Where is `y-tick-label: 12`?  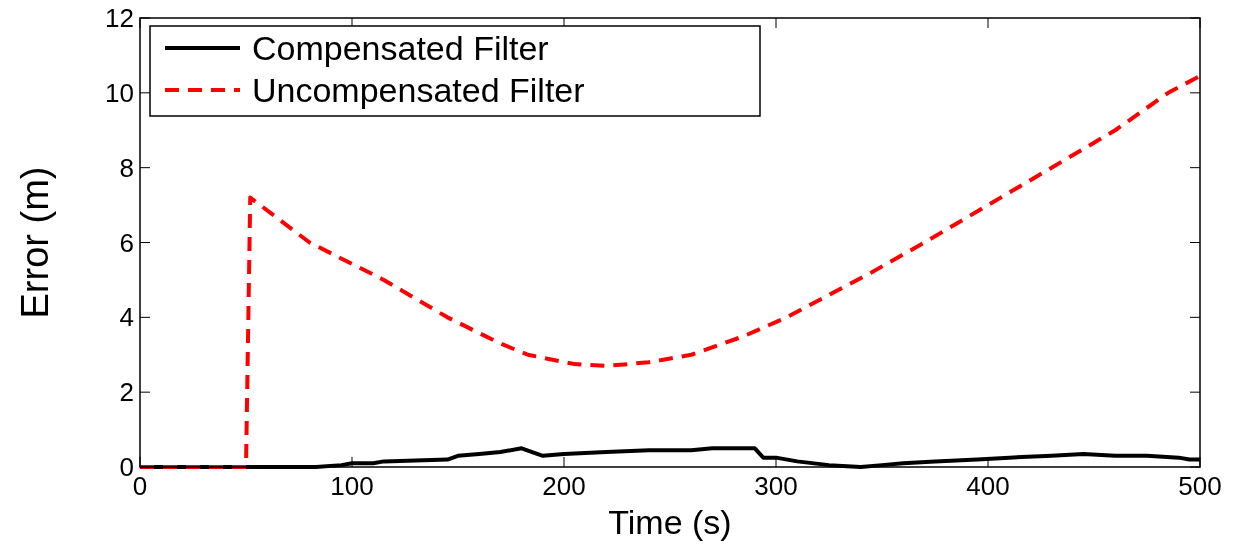 y-tick-label: 12 is located at coordinates (119, 18).